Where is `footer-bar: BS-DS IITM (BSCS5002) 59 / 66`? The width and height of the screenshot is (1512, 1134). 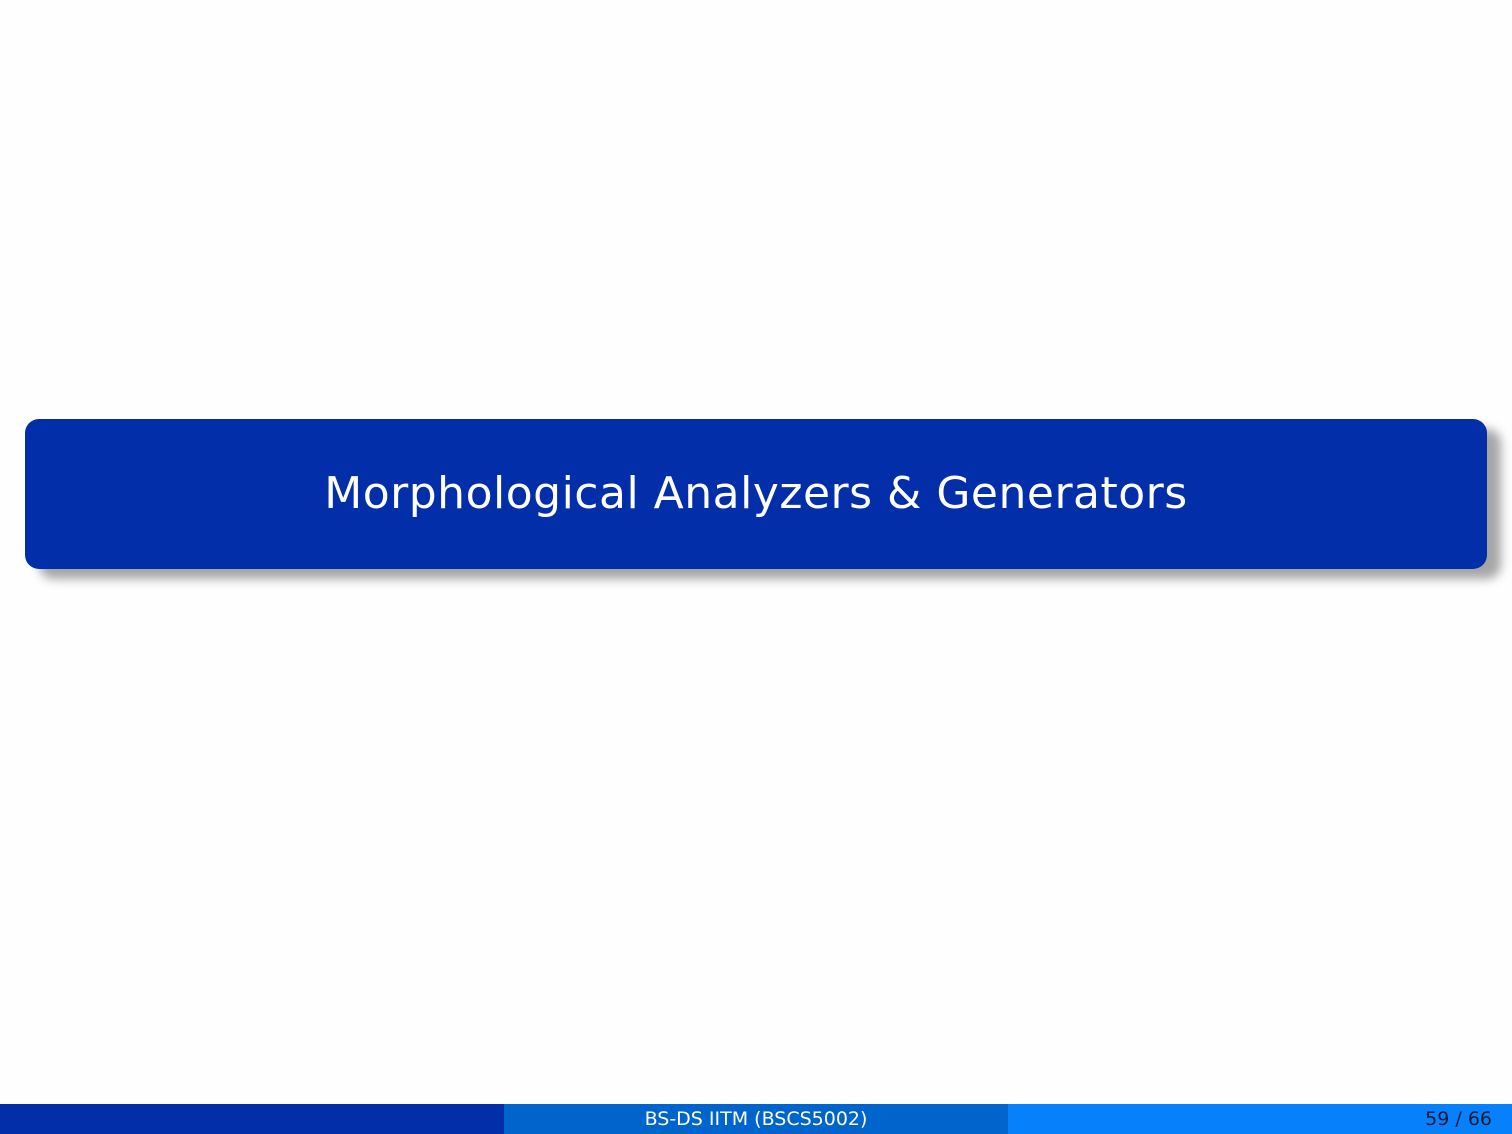
footer-bar: BS-DS IITM (BSCS5002) 59 / 66 is located at coordinates (756, 1119).